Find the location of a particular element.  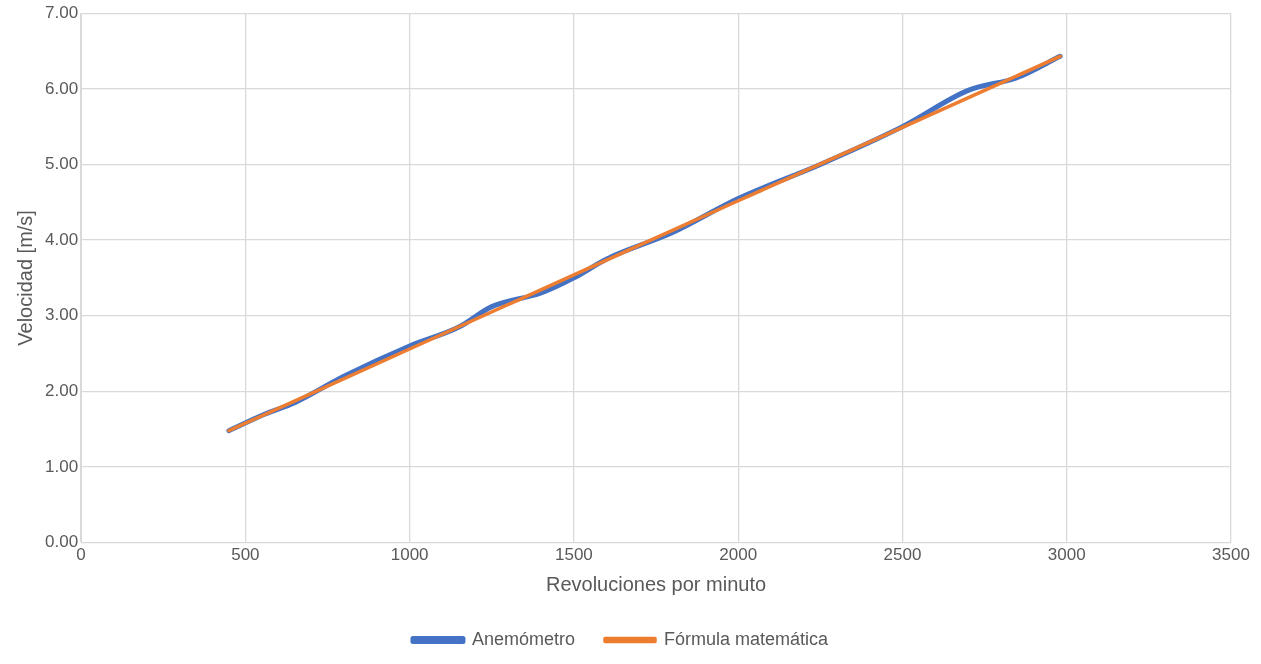

y-tick-label: 5.00 is located at coordinates (61, 164).